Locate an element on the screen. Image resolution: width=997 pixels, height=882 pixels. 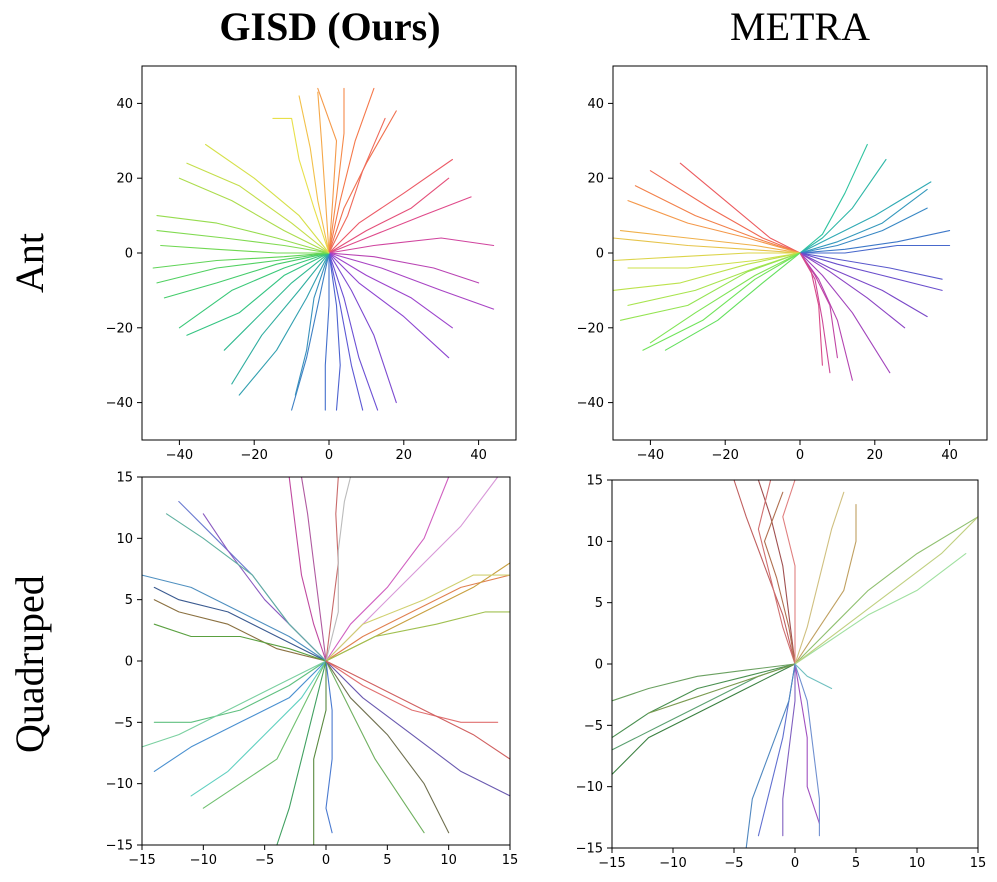
x-tick-label: 5 is located at coordinates (387, 860).